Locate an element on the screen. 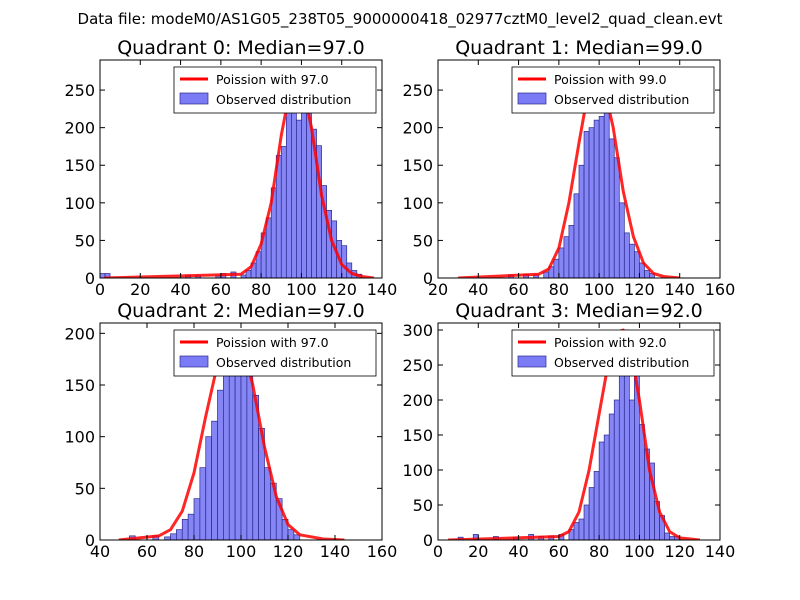  legend: Poission with 92.0 Observed distribution is located at coordinates (613, 353).